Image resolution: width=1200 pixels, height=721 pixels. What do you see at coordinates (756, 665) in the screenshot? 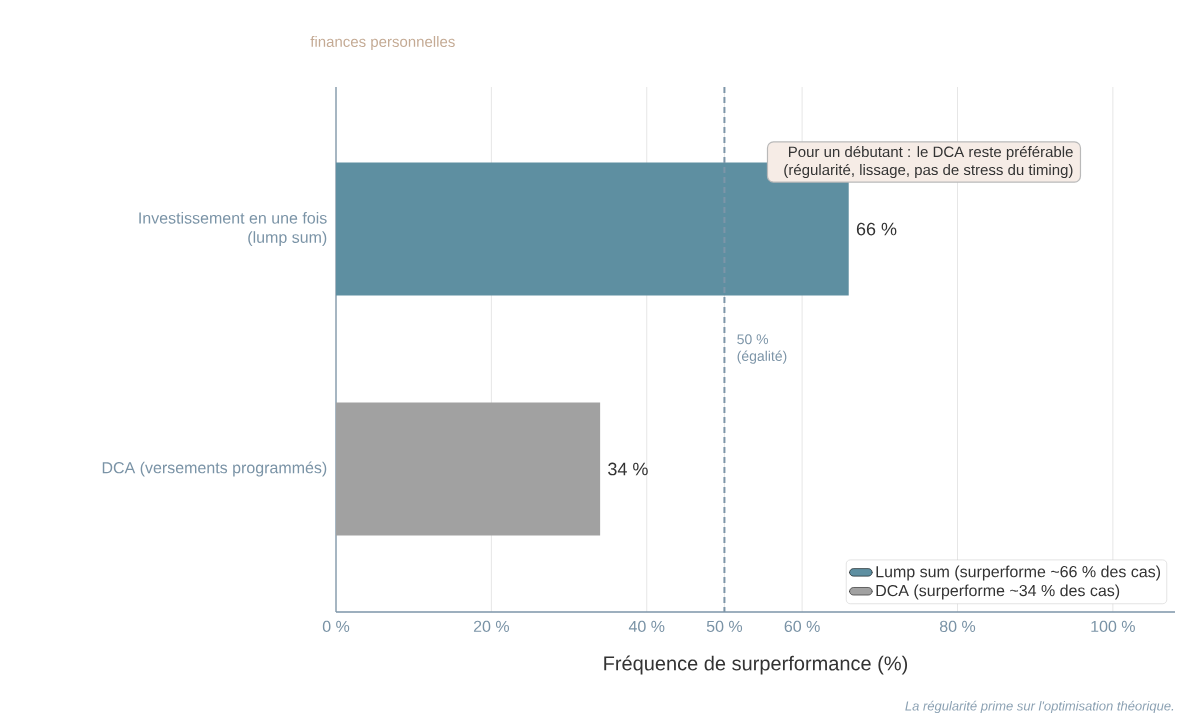
I see `x-axis-title: Fréquence de surperformance (%)` at bounding box center [756, 665].